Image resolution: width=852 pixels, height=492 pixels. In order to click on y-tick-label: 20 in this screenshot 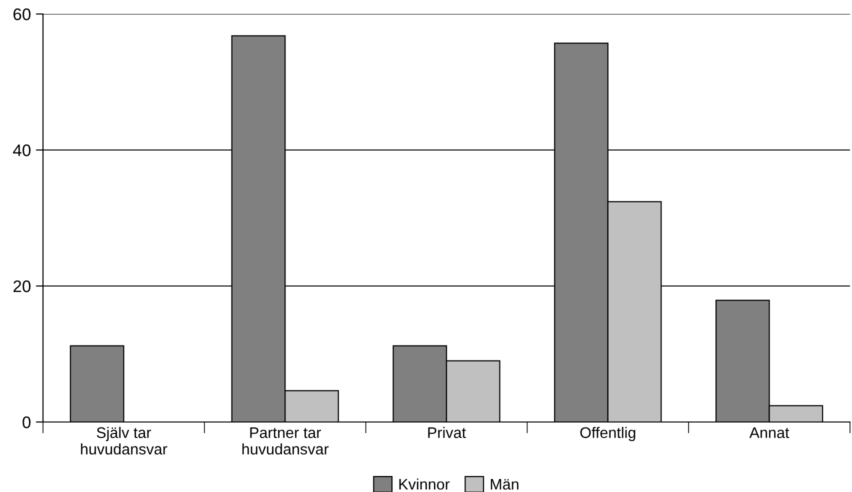, I will do `click(22, 286)`.